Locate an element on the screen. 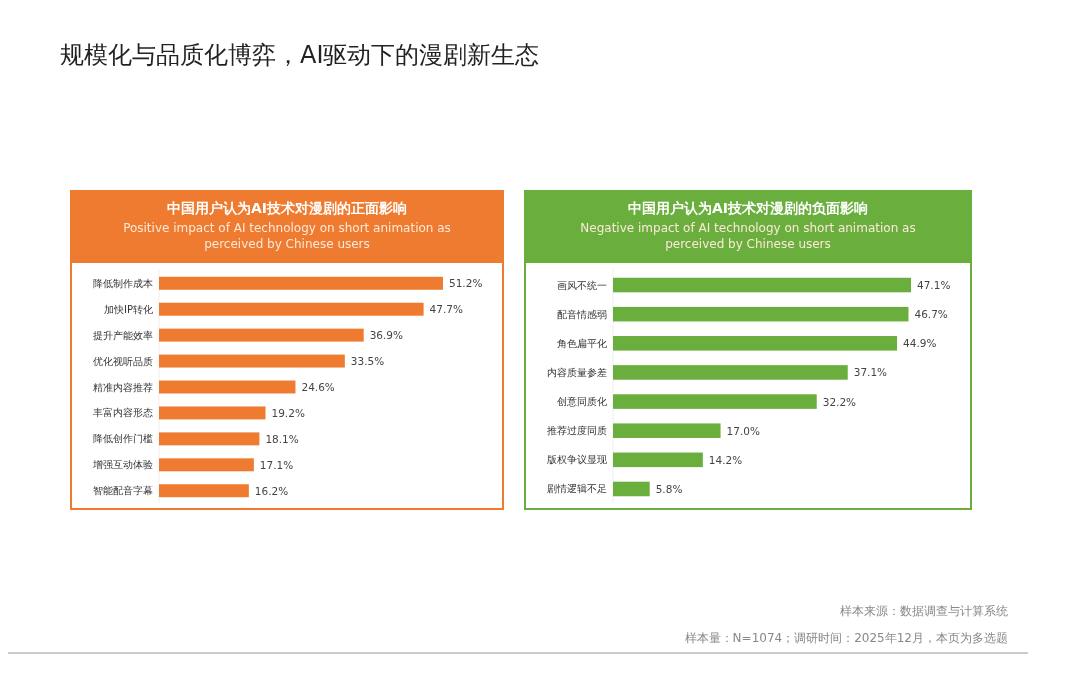  data-label: 24.6% is located at coordinates (318, 387).